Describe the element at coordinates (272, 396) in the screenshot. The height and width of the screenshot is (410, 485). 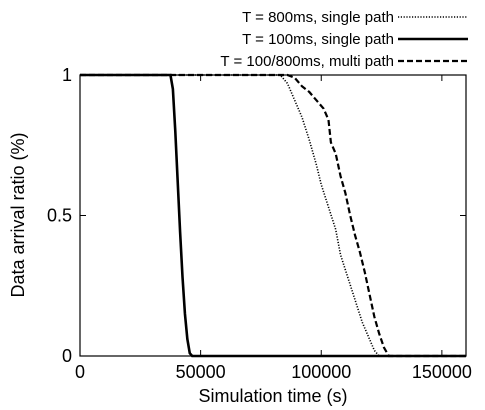
I see `x-axis-label: Simulation time (s)` at that location.